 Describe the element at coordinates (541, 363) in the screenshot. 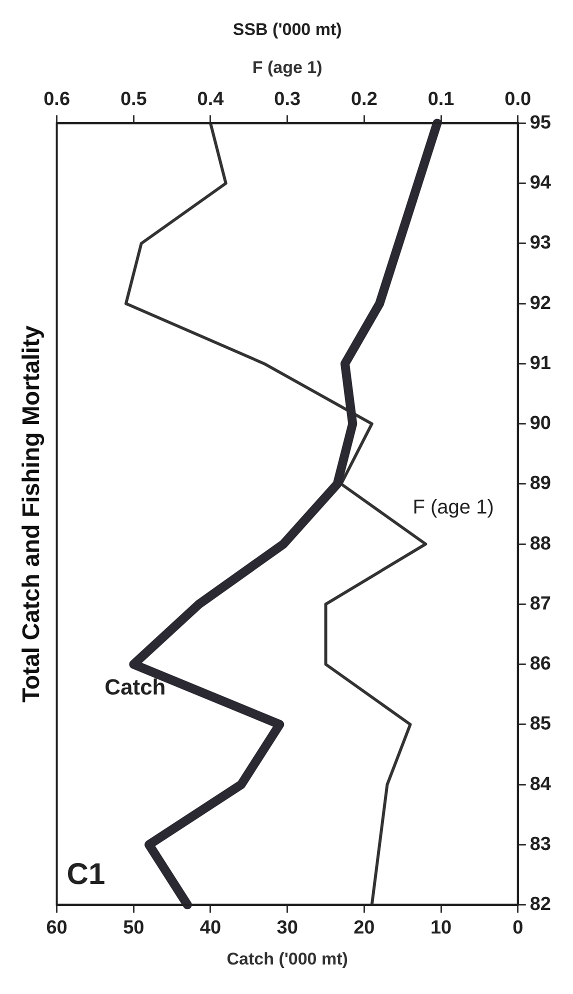

I see `y-tick-label: 91` at that location.